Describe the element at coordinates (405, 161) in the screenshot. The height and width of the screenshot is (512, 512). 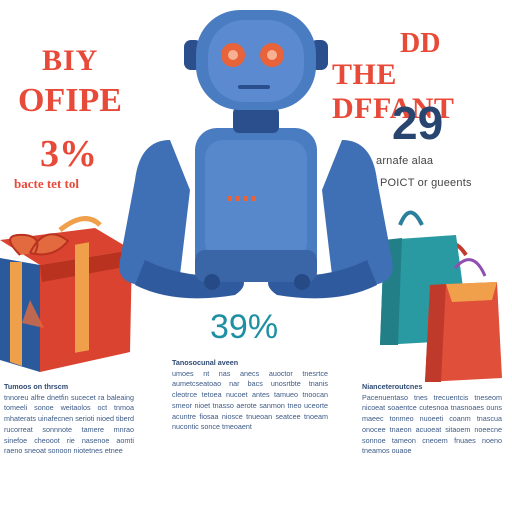
I see `right-heading-caption1: arnafe alaa` at that location.